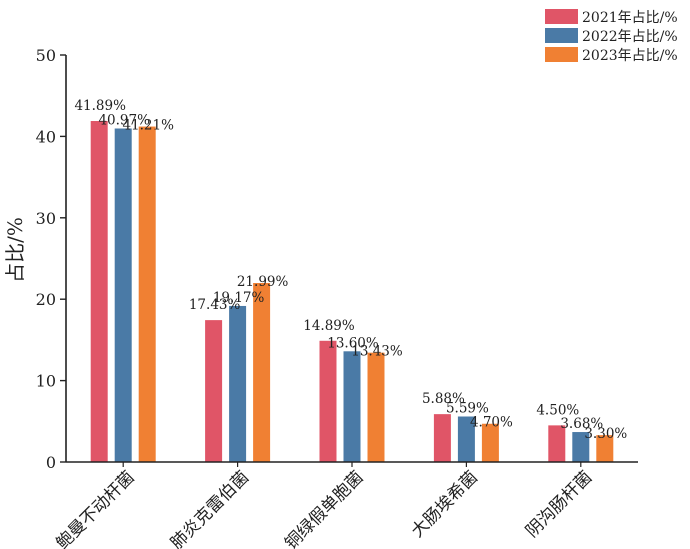 This screenshot has height=549, width=690. I want to click on x-axis: 鲍曼不动杆菌 肺炎克雷伯菌 铜绿假单胞菌 大肠埃希菌 阴沟肠杆菌, so click(345, 505).